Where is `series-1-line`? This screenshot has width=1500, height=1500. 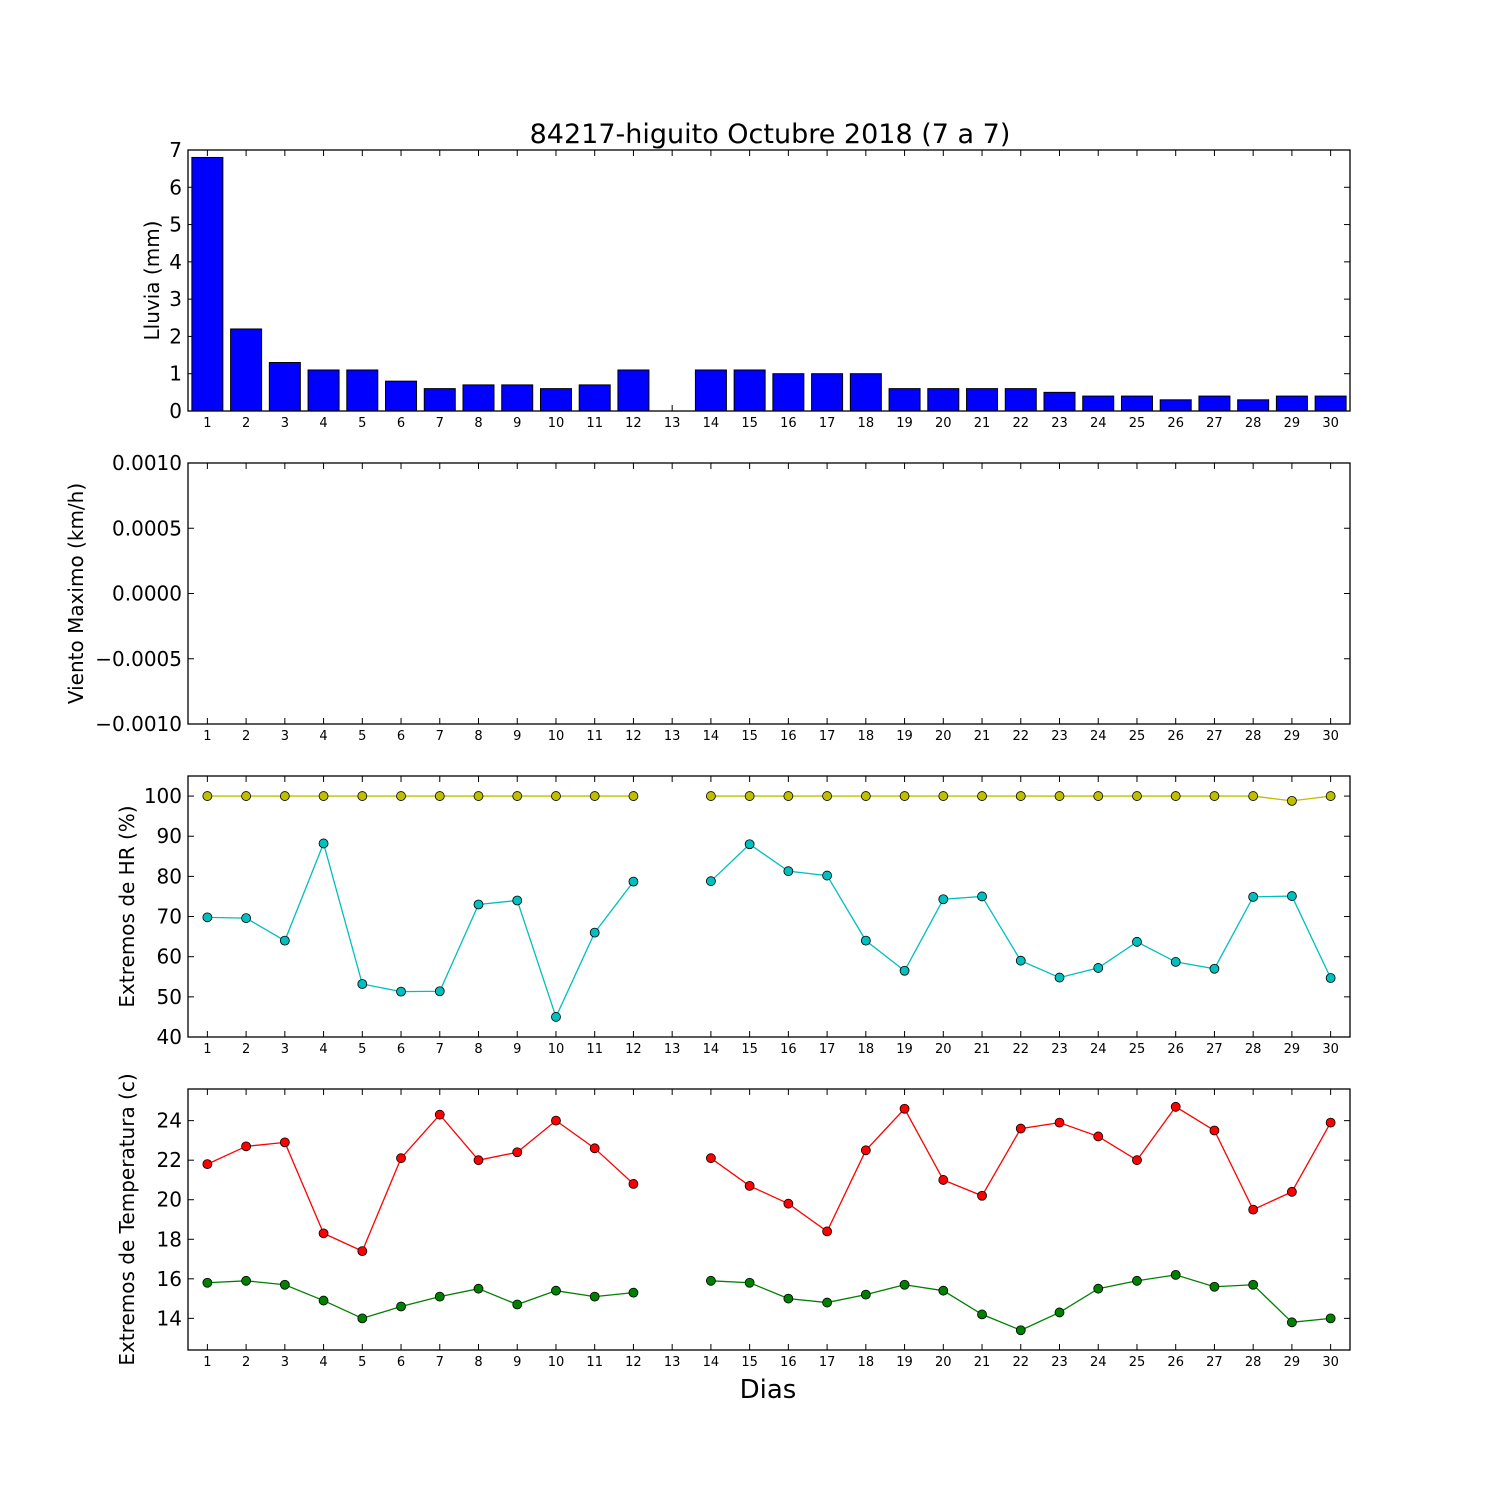 series-1-line is located at coordinates (420, 1183).